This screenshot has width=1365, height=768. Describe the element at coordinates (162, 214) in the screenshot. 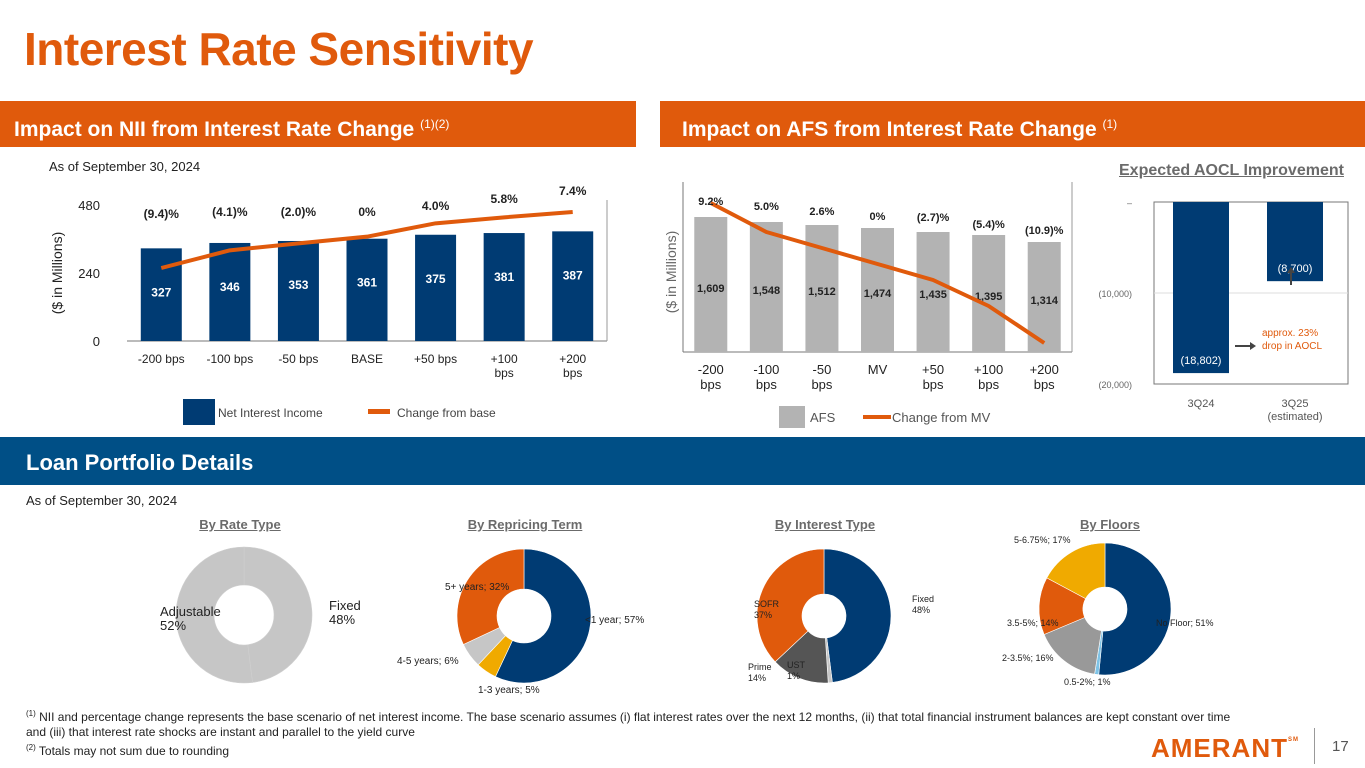

I see `nii-change-label: (9.4)%` at that location.